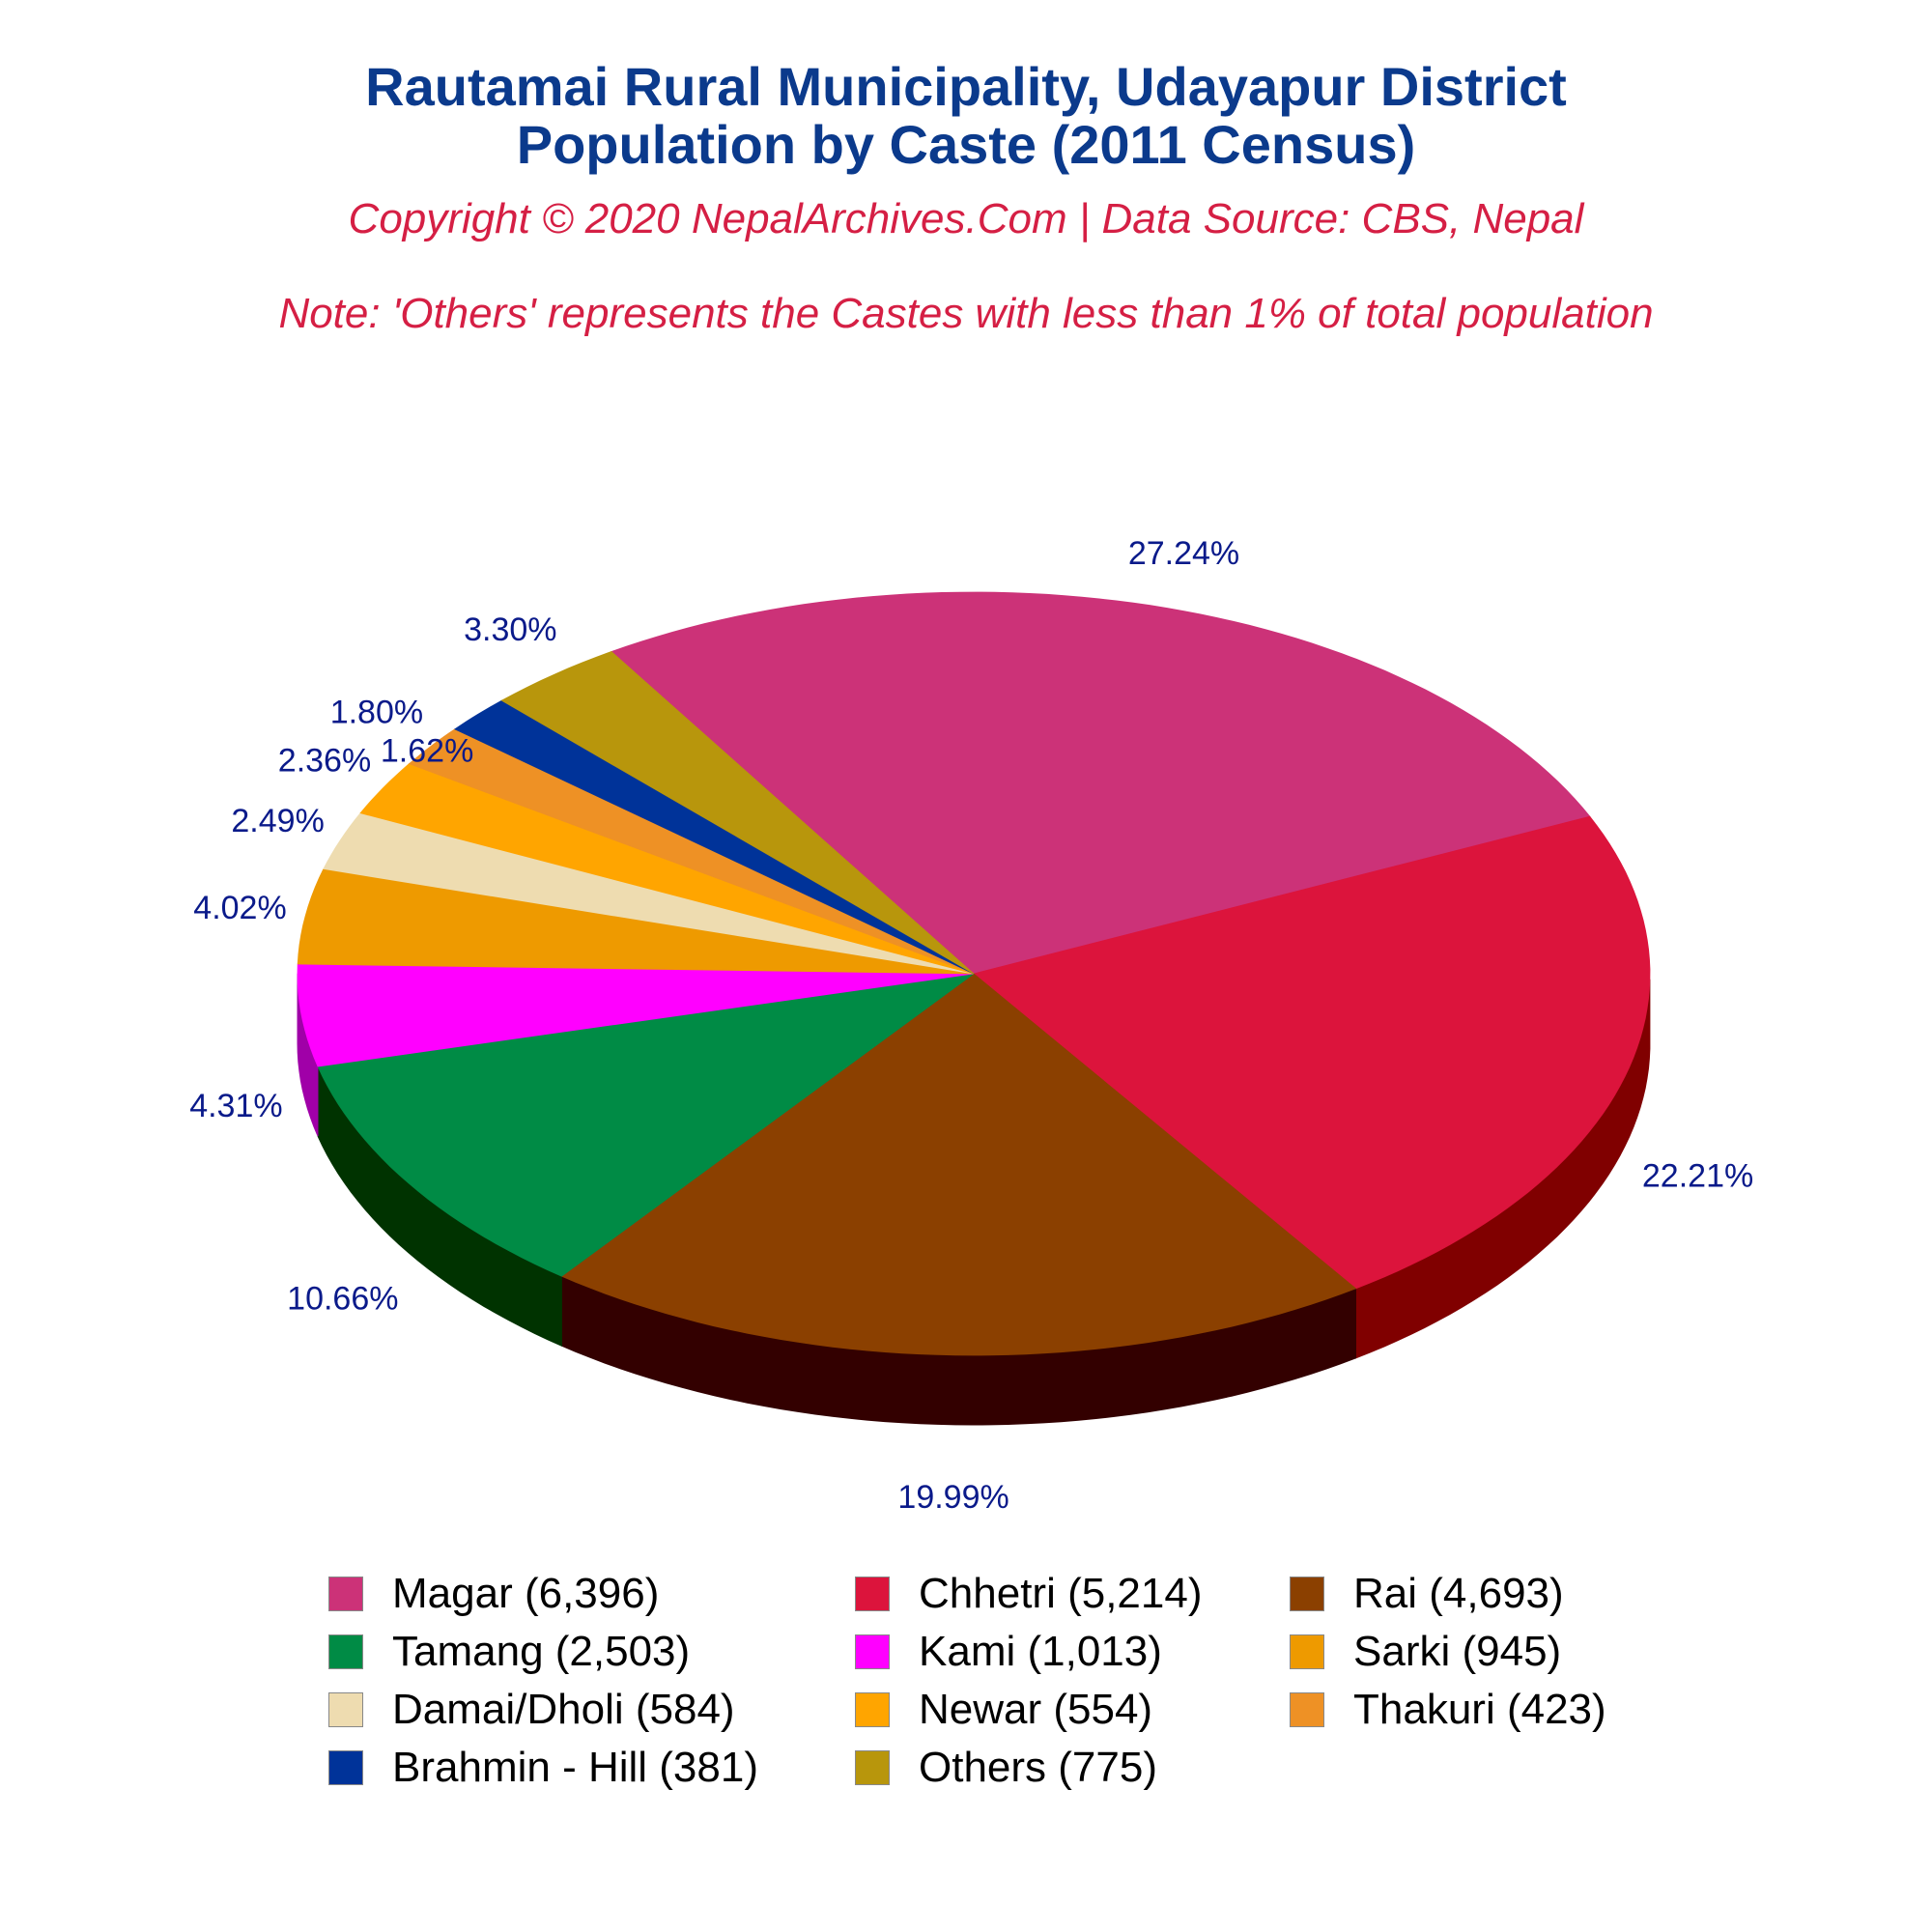  I want to click on legend-label: Thakuri (423), so click(1479, 1709).